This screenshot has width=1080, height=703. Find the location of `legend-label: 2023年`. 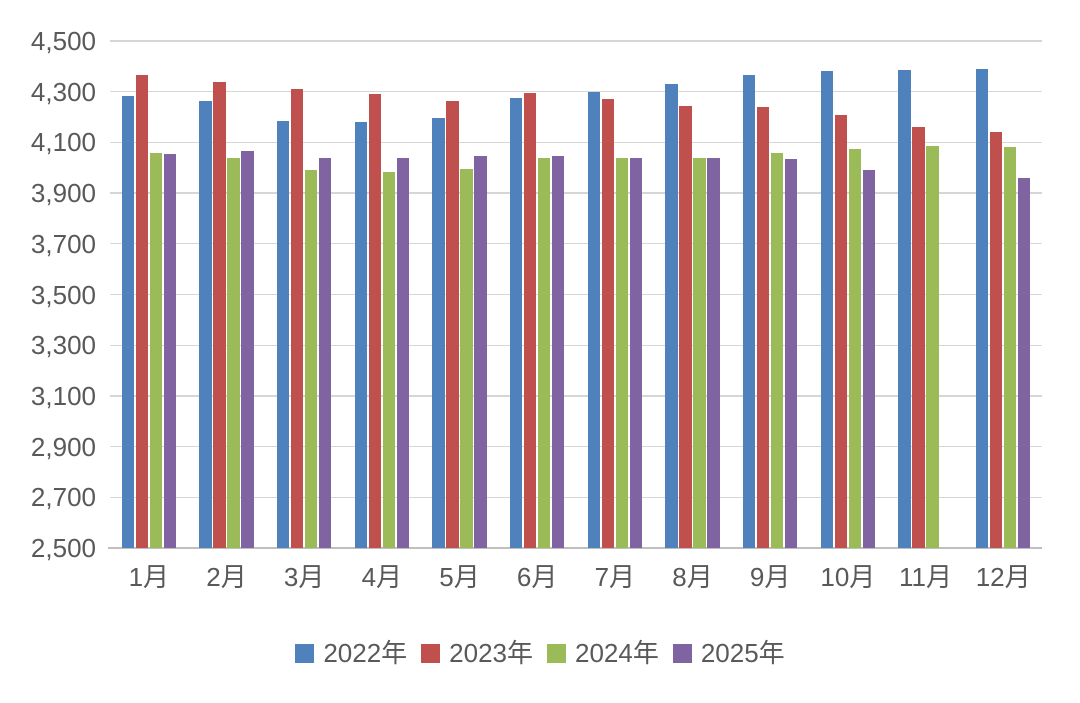

legend-label: 2023年 is located at coordinates (491, 653).